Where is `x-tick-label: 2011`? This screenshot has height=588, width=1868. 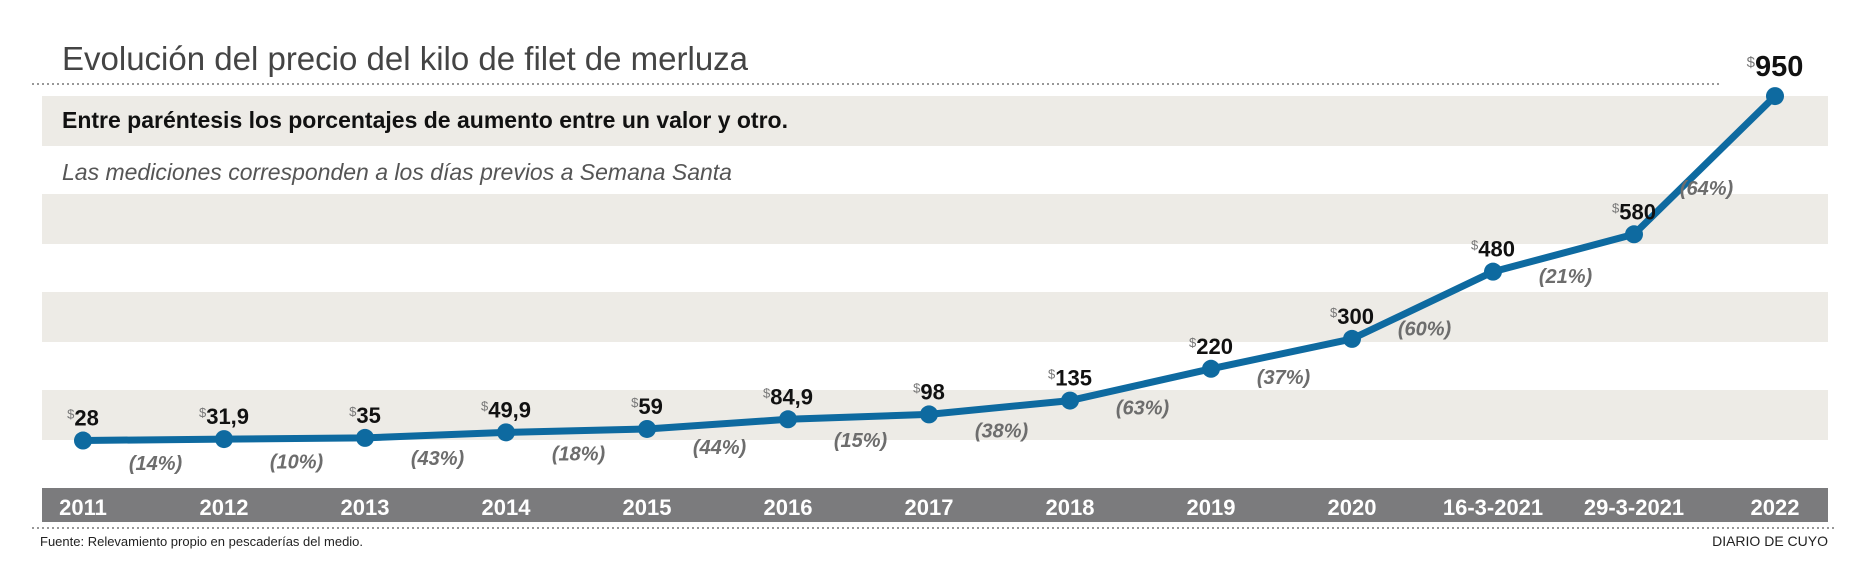
x-tick-label: 2011 is located at coordinates (83, 507).